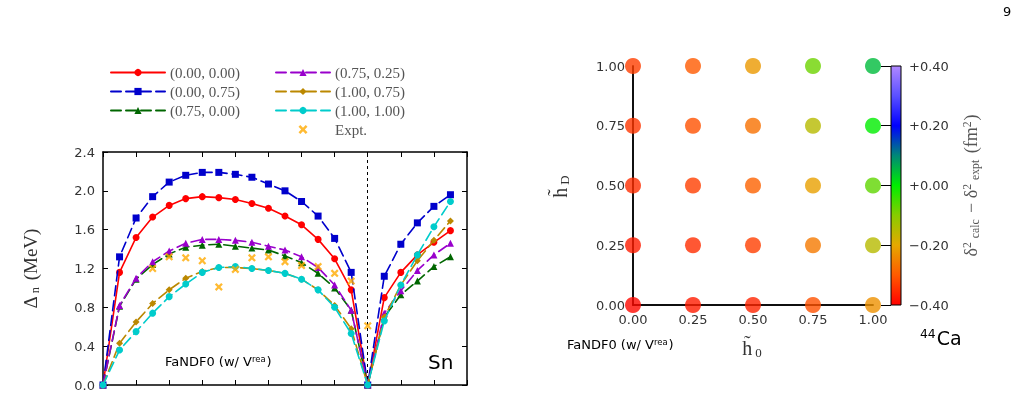 The height and width of the screenshot is (397, 1020). I want to click on y-tick-label: 0.50, so click(610, 185).